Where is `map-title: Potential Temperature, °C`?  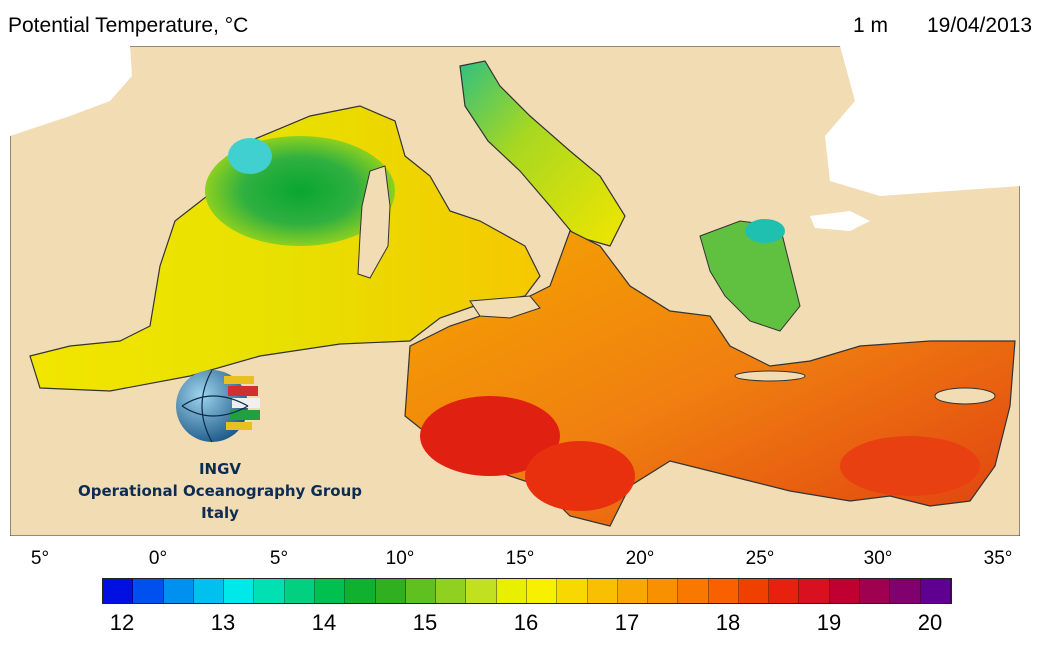 map-title: Potential Temperature, °C is located at coordinates (128, 25).